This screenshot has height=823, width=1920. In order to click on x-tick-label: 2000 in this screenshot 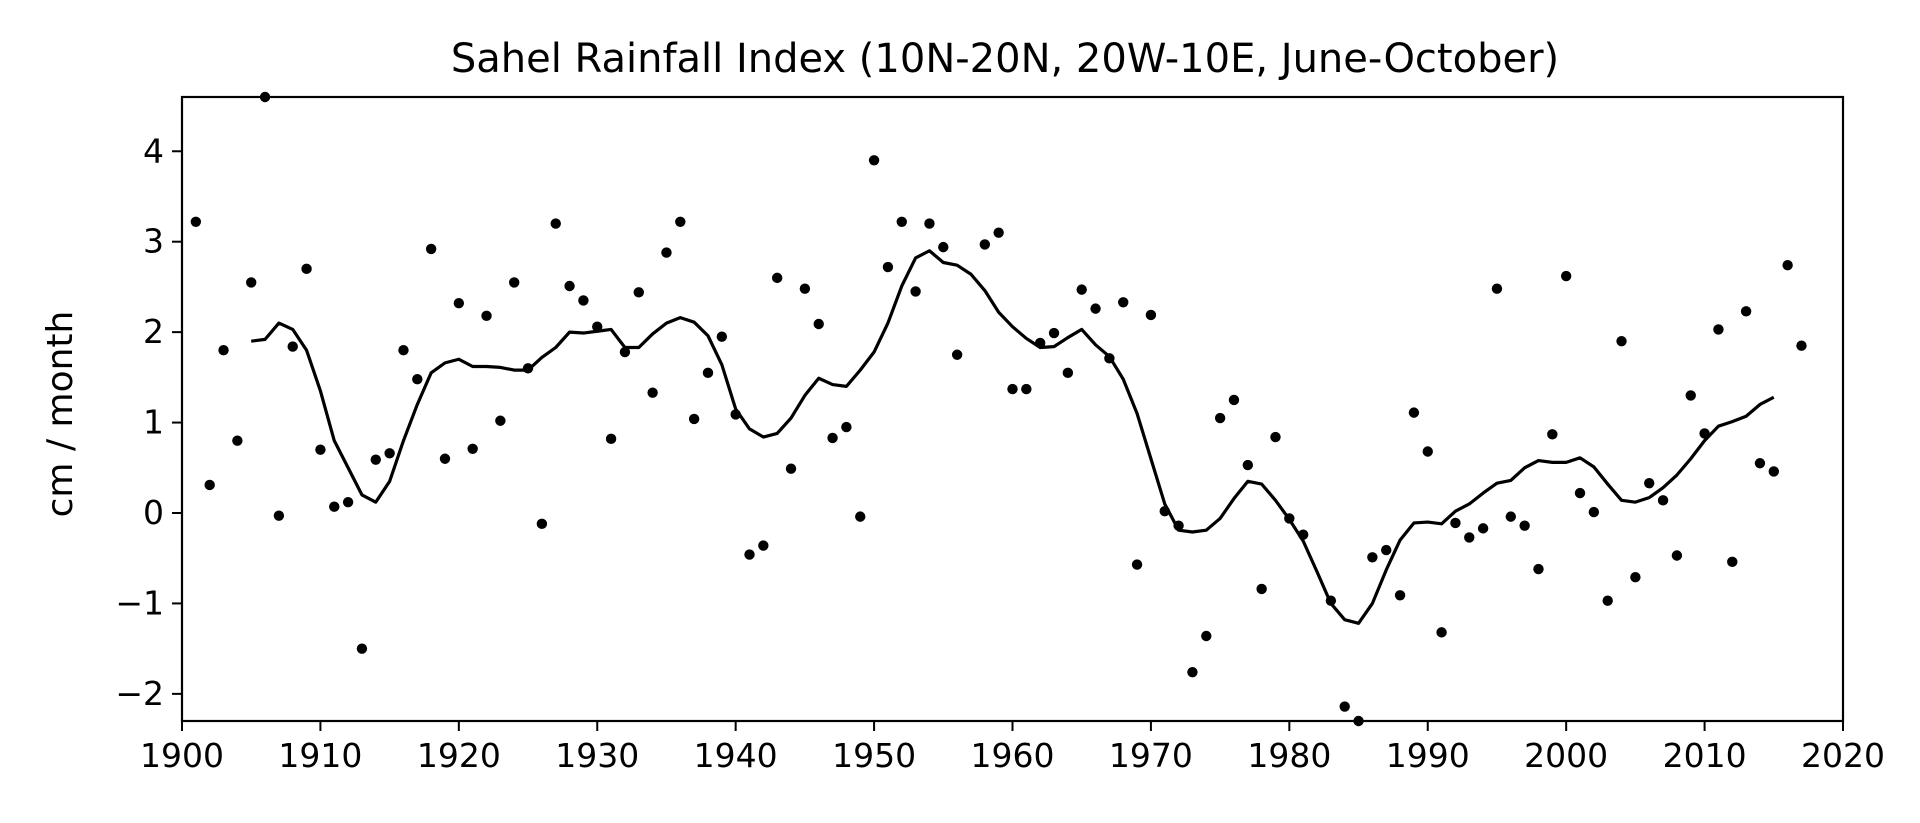, I will do `click(1566, 755)`.